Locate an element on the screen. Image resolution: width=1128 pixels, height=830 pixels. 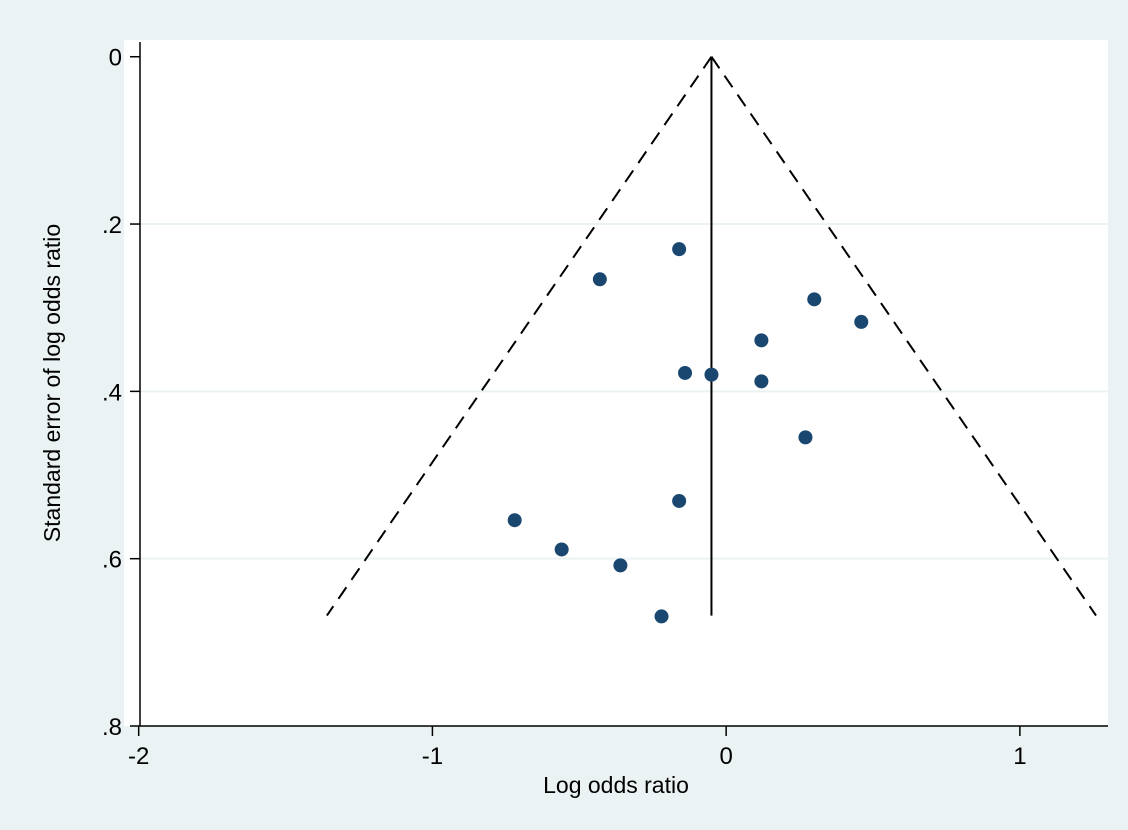
y-axis-title: Standard error of log odds ratio is located at coordinates (52, 383).